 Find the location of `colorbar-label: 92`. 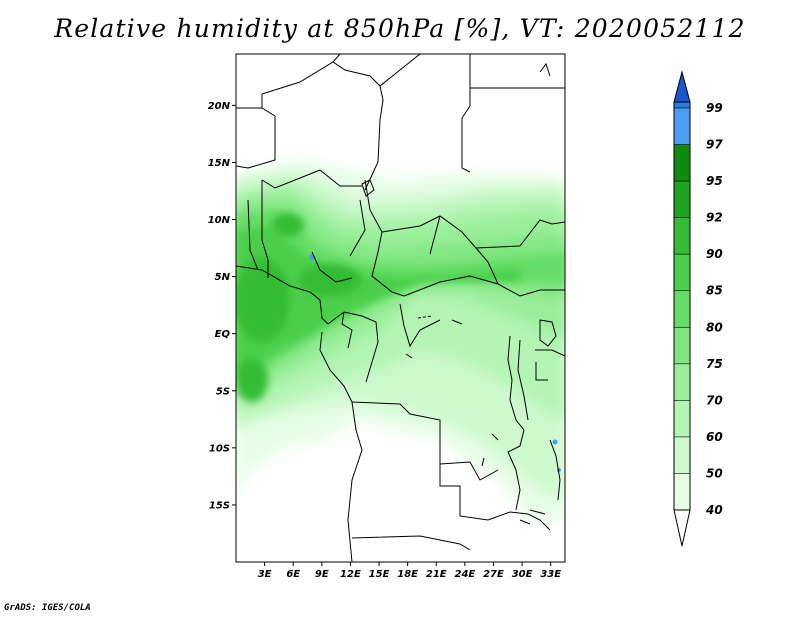

colorbar-label: 92 is located at coordinates (714, 218).